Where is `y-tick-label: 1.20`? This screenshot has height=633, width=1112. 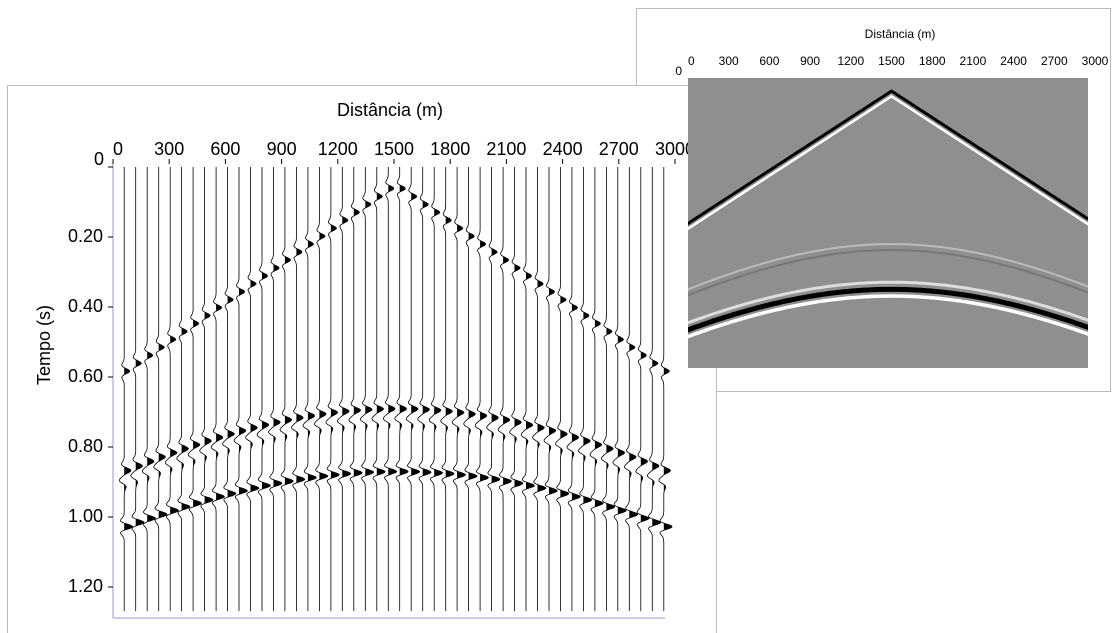
y-tick-label: 1.20 is located at coordinates (85, 586).